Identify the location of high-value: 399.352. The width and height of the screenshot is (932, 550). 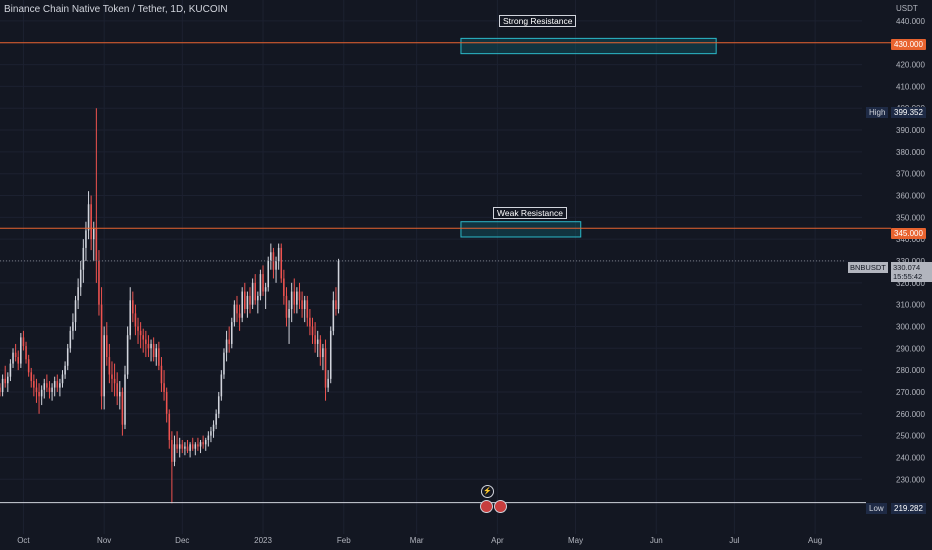
(908, 112).